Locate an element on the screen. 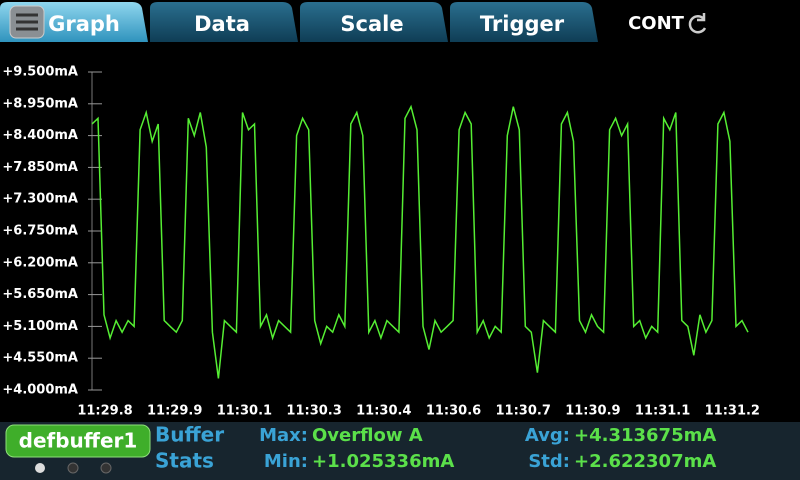 The image size is (800, 480). tab-label: Scale is located at coordinates (371, 24).